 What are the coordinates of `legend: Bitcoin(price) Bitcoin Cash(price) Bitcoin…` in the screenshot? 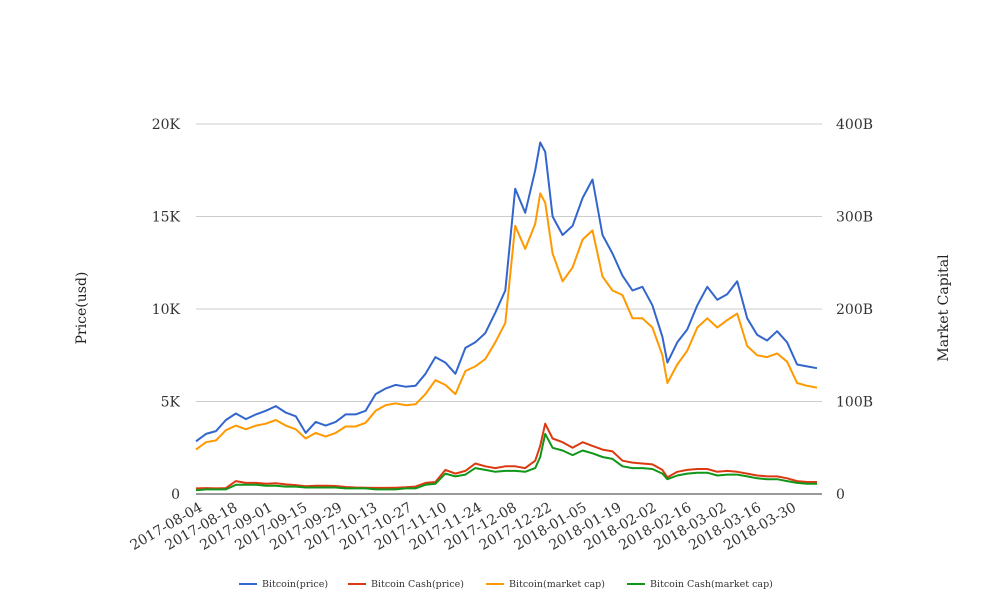 It's located at (506, 584).